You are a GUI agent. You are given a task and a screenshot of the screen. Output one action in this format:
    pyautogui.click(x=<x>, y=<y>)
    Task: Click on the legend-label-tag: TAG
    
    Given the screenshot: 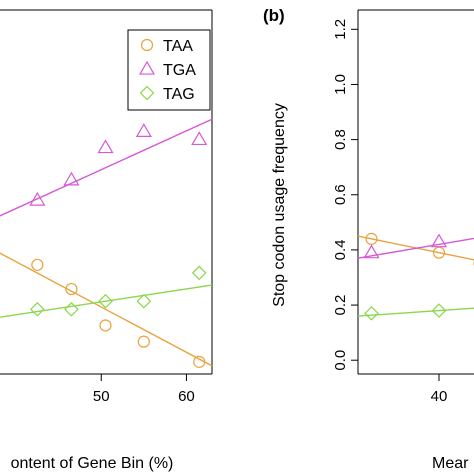 What is the action you would take?
    pyautogui.click(x=179, y=94)
    